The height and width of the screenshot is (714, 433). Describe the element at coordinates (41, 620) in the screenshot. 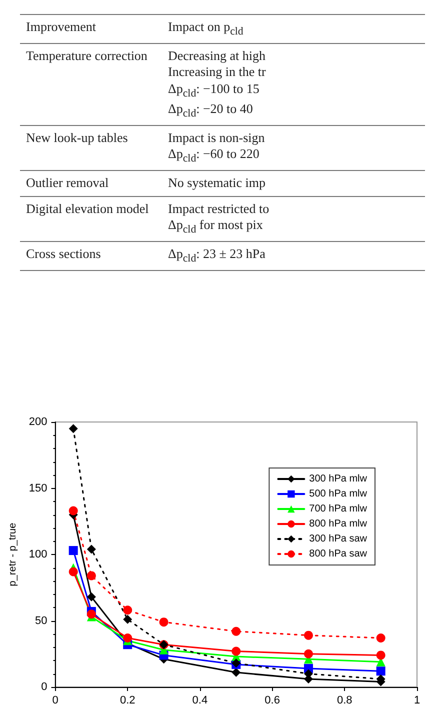

I see `y-tick-label: 50` at that location.